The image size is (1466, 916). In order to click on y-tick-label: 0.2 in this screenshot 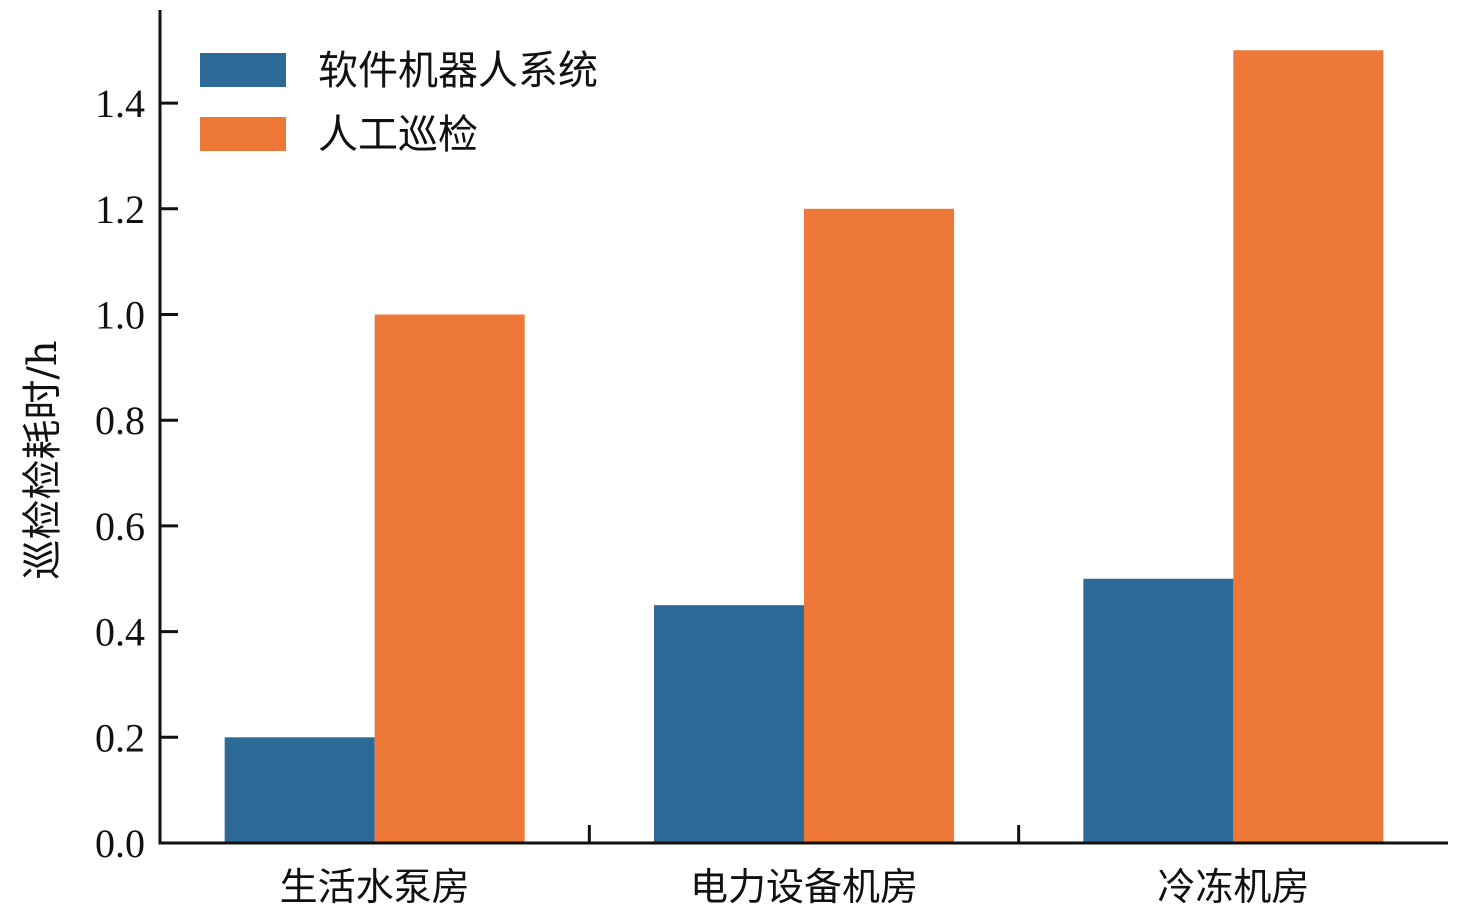, I will do `click(120, 737)`.